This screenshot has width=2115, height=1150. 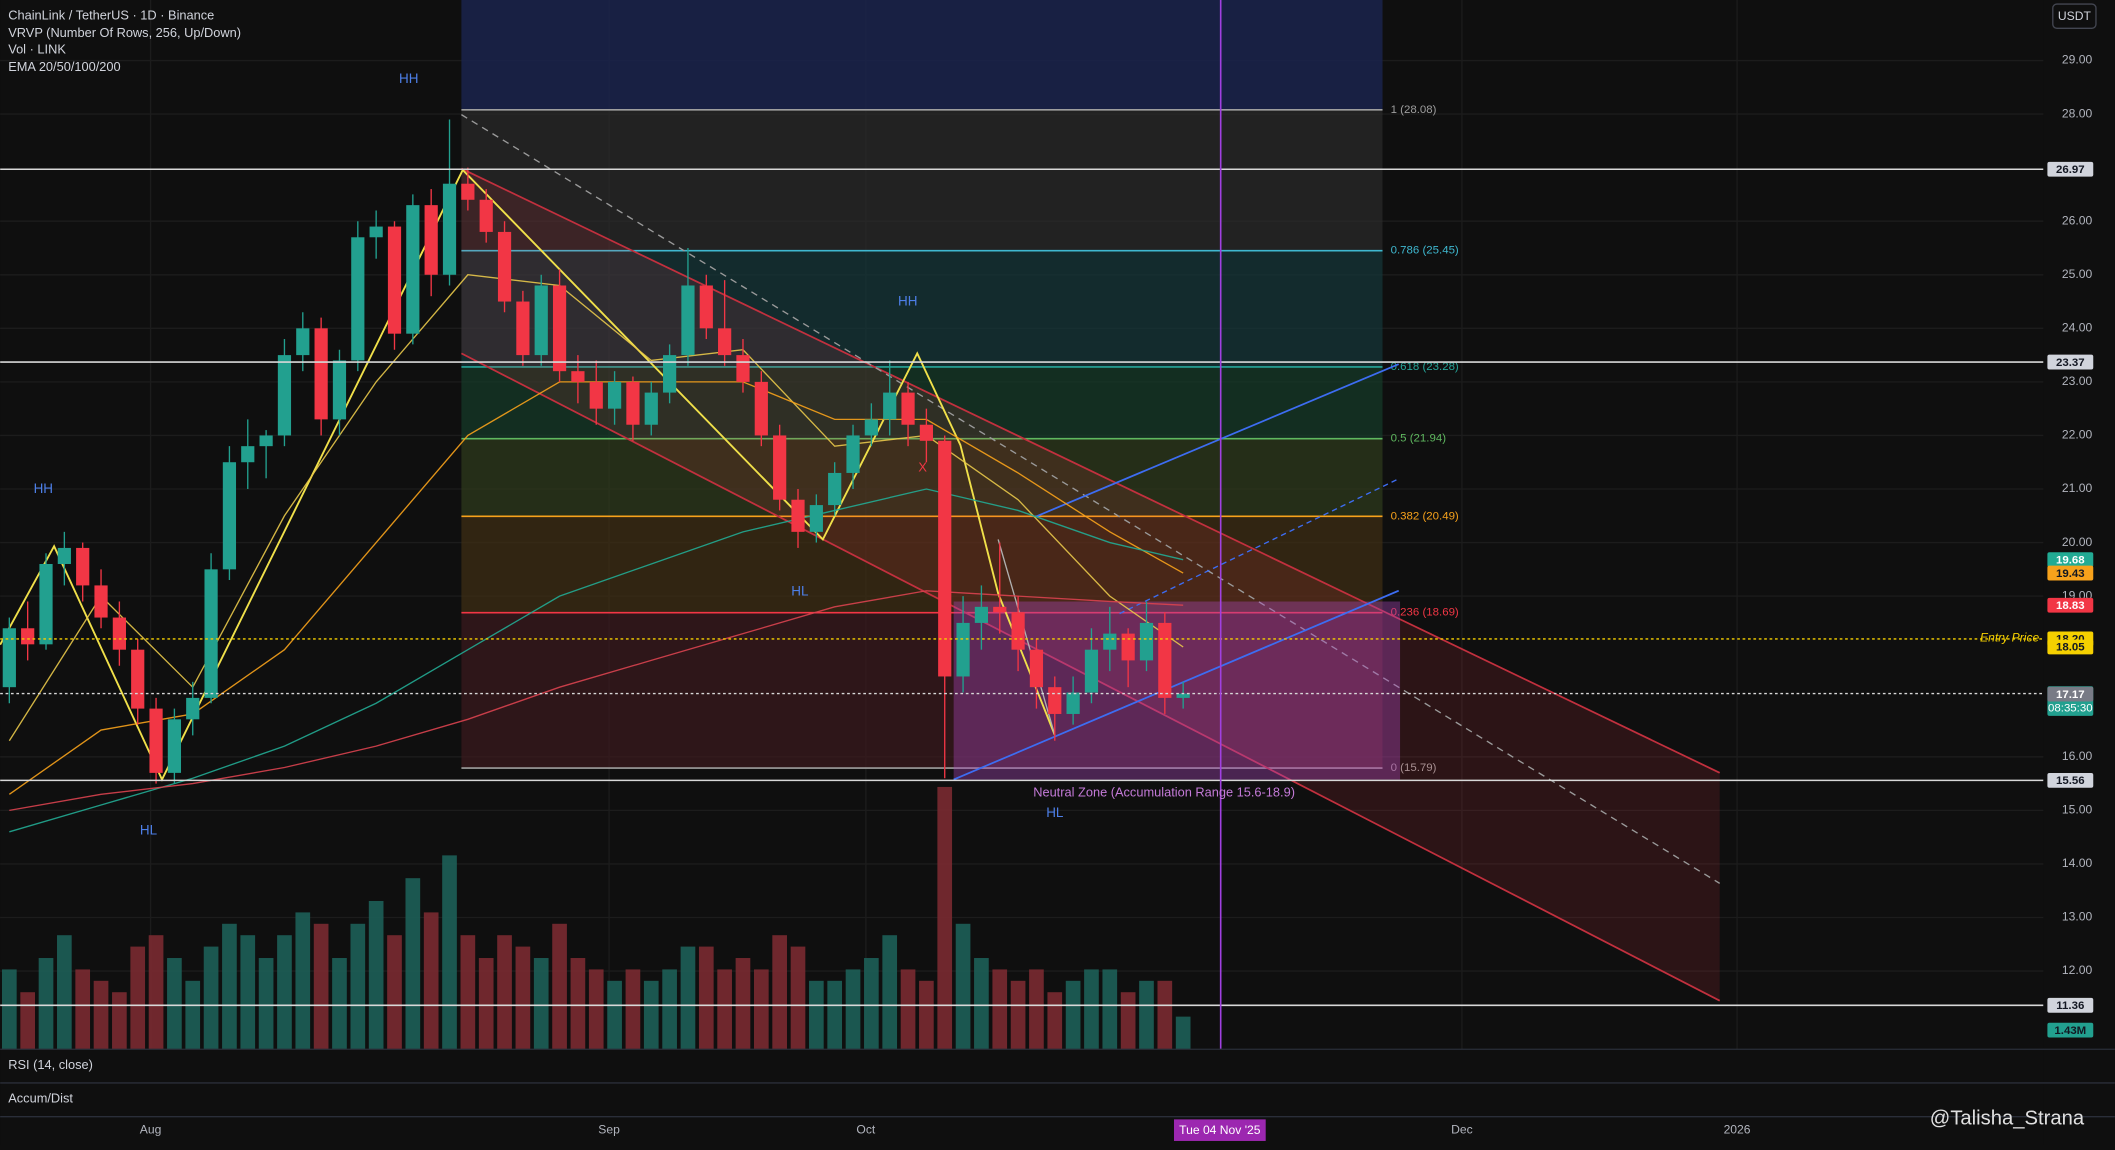 What do you see at coordinates (2077, 970) in the screenshot?
I see `y-tick-label: 12.00` at bounding box center [2077, 970].